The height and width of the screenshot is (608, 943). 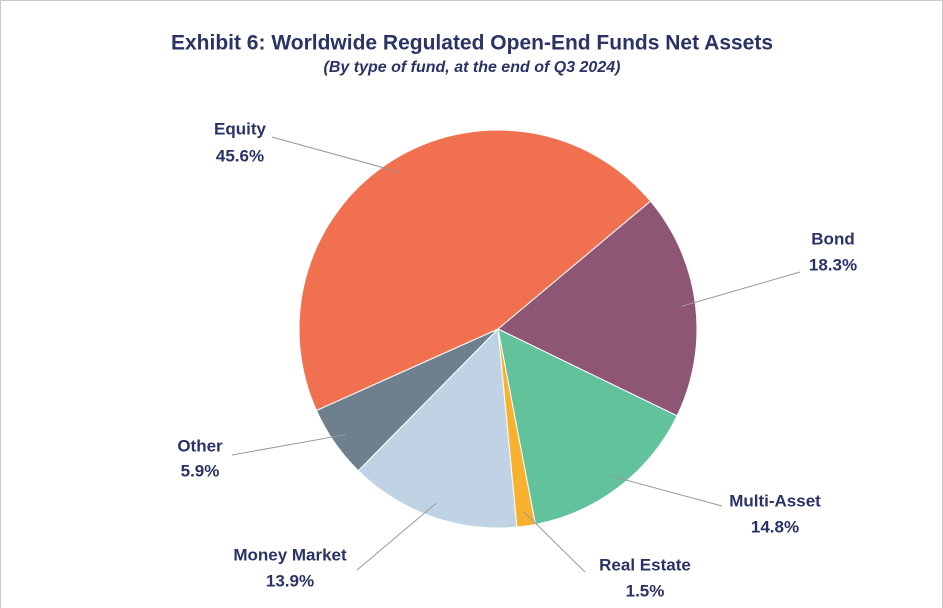 What do you see at coordinates (645, 564) in the screenshot?
I see `category-label: Real Estate` at bounding box center [645, 564].